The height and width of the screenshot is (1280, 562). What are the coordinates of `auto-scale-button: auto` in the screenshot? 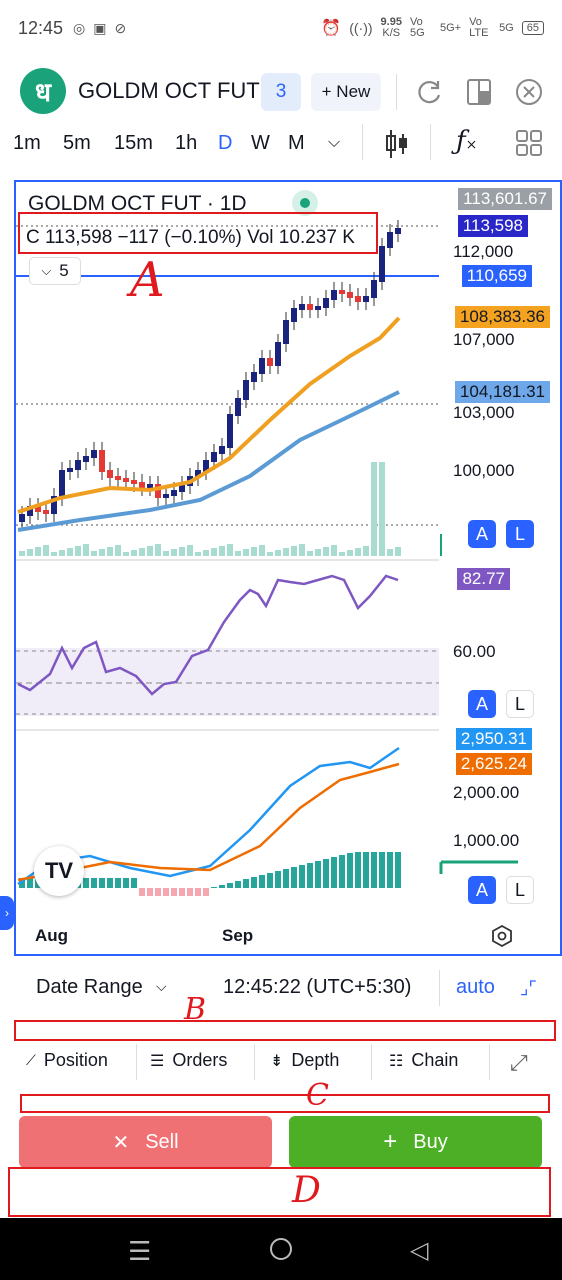 It's located at (475, 987).